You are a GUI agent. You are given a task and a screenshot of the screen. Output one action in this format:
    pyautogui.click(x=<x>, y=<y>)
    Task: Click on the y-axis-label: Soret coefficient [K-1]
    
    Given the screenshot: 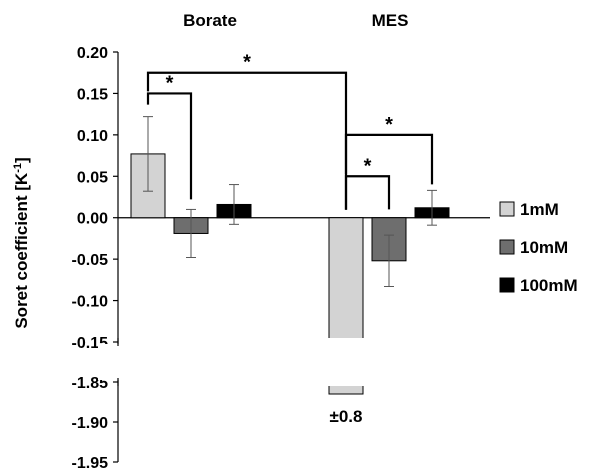 What is the action you would take?
    pyautogui.click(x=21, y=242)
    